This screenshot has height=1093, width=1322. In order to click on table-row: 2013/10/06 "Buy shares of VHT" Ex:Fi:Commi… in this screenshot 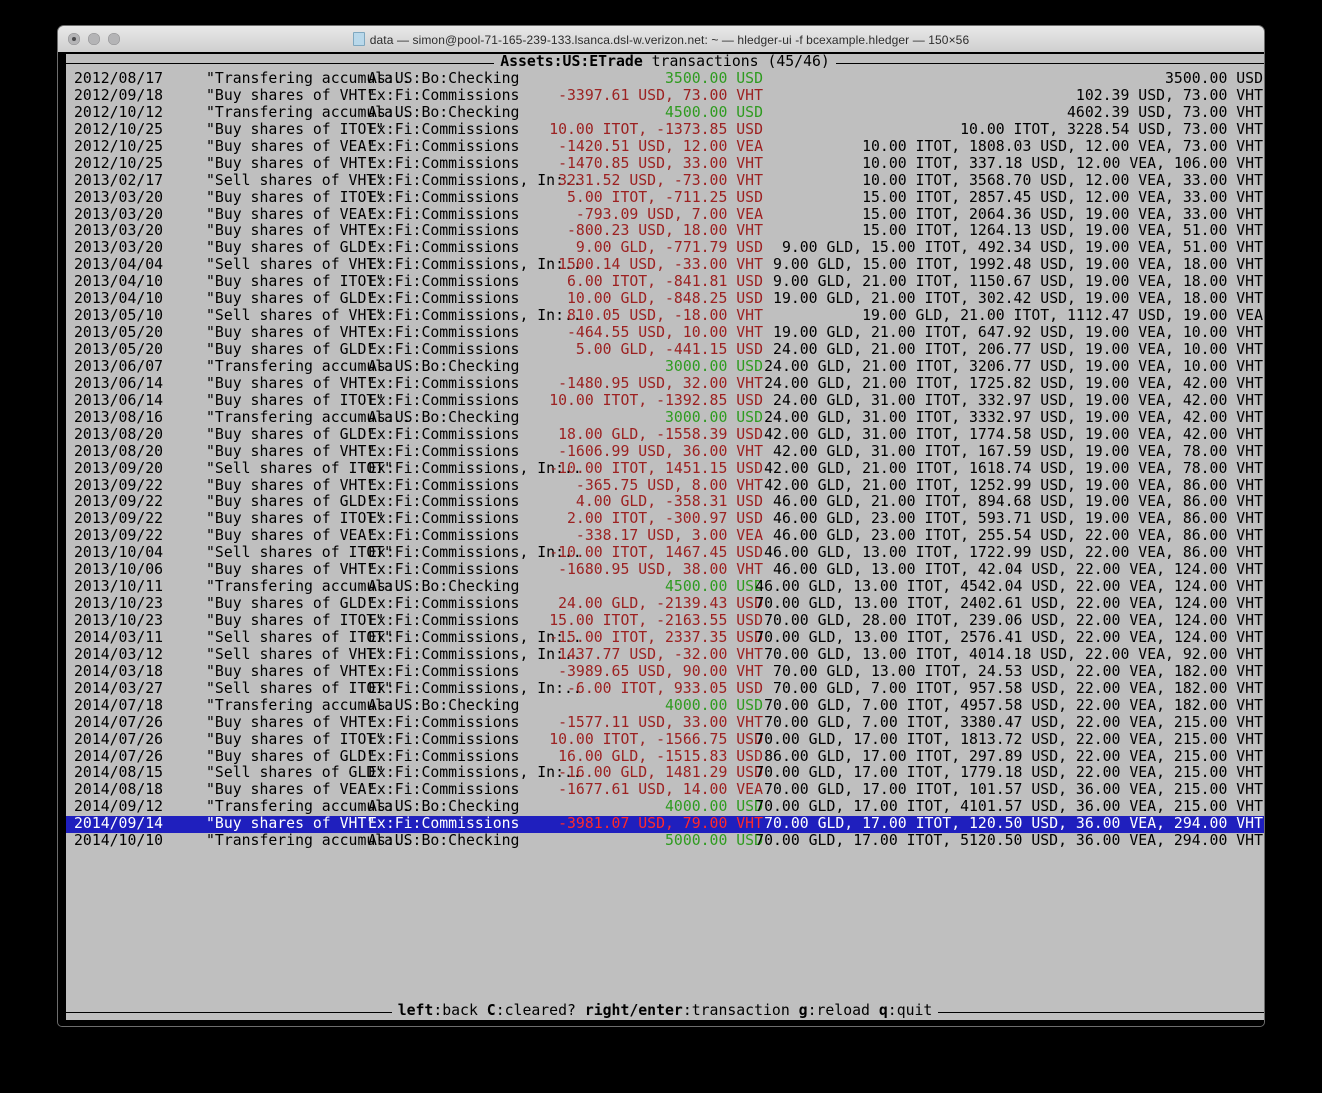, I will do `click(665, 570)`.